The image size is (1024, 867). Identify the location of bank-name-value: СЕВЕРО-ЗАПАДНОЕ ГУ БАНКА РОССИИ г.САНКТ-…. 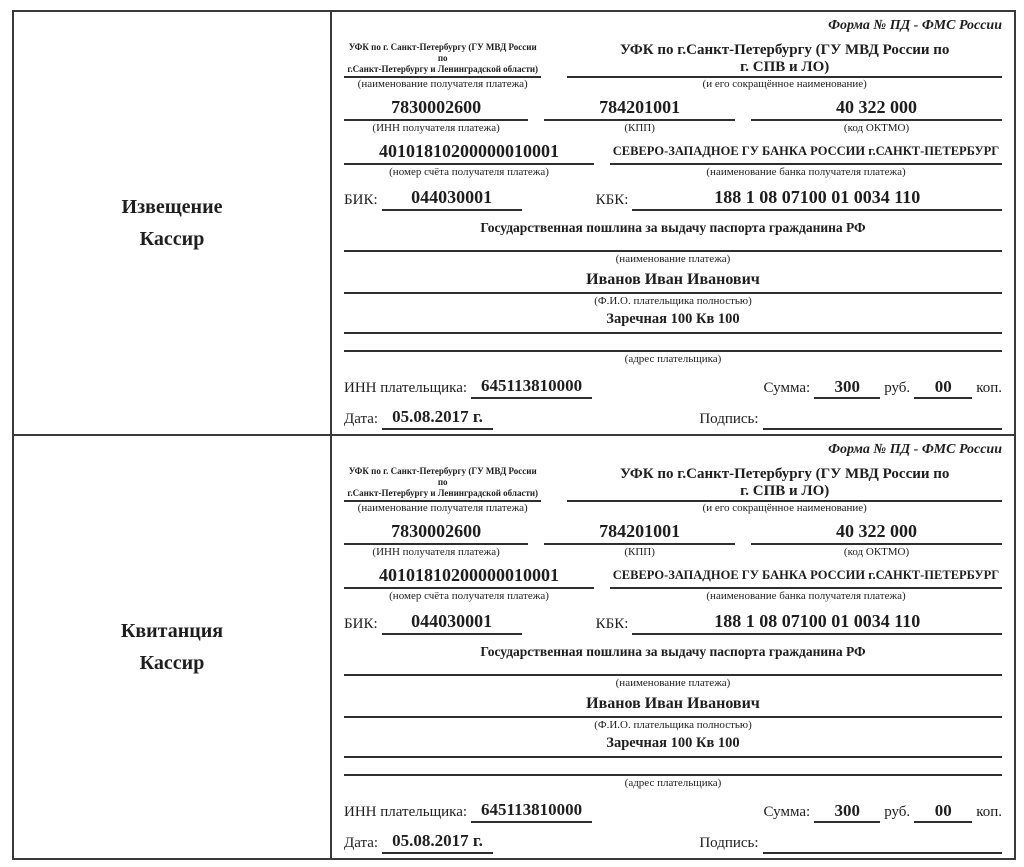
(806, 153).